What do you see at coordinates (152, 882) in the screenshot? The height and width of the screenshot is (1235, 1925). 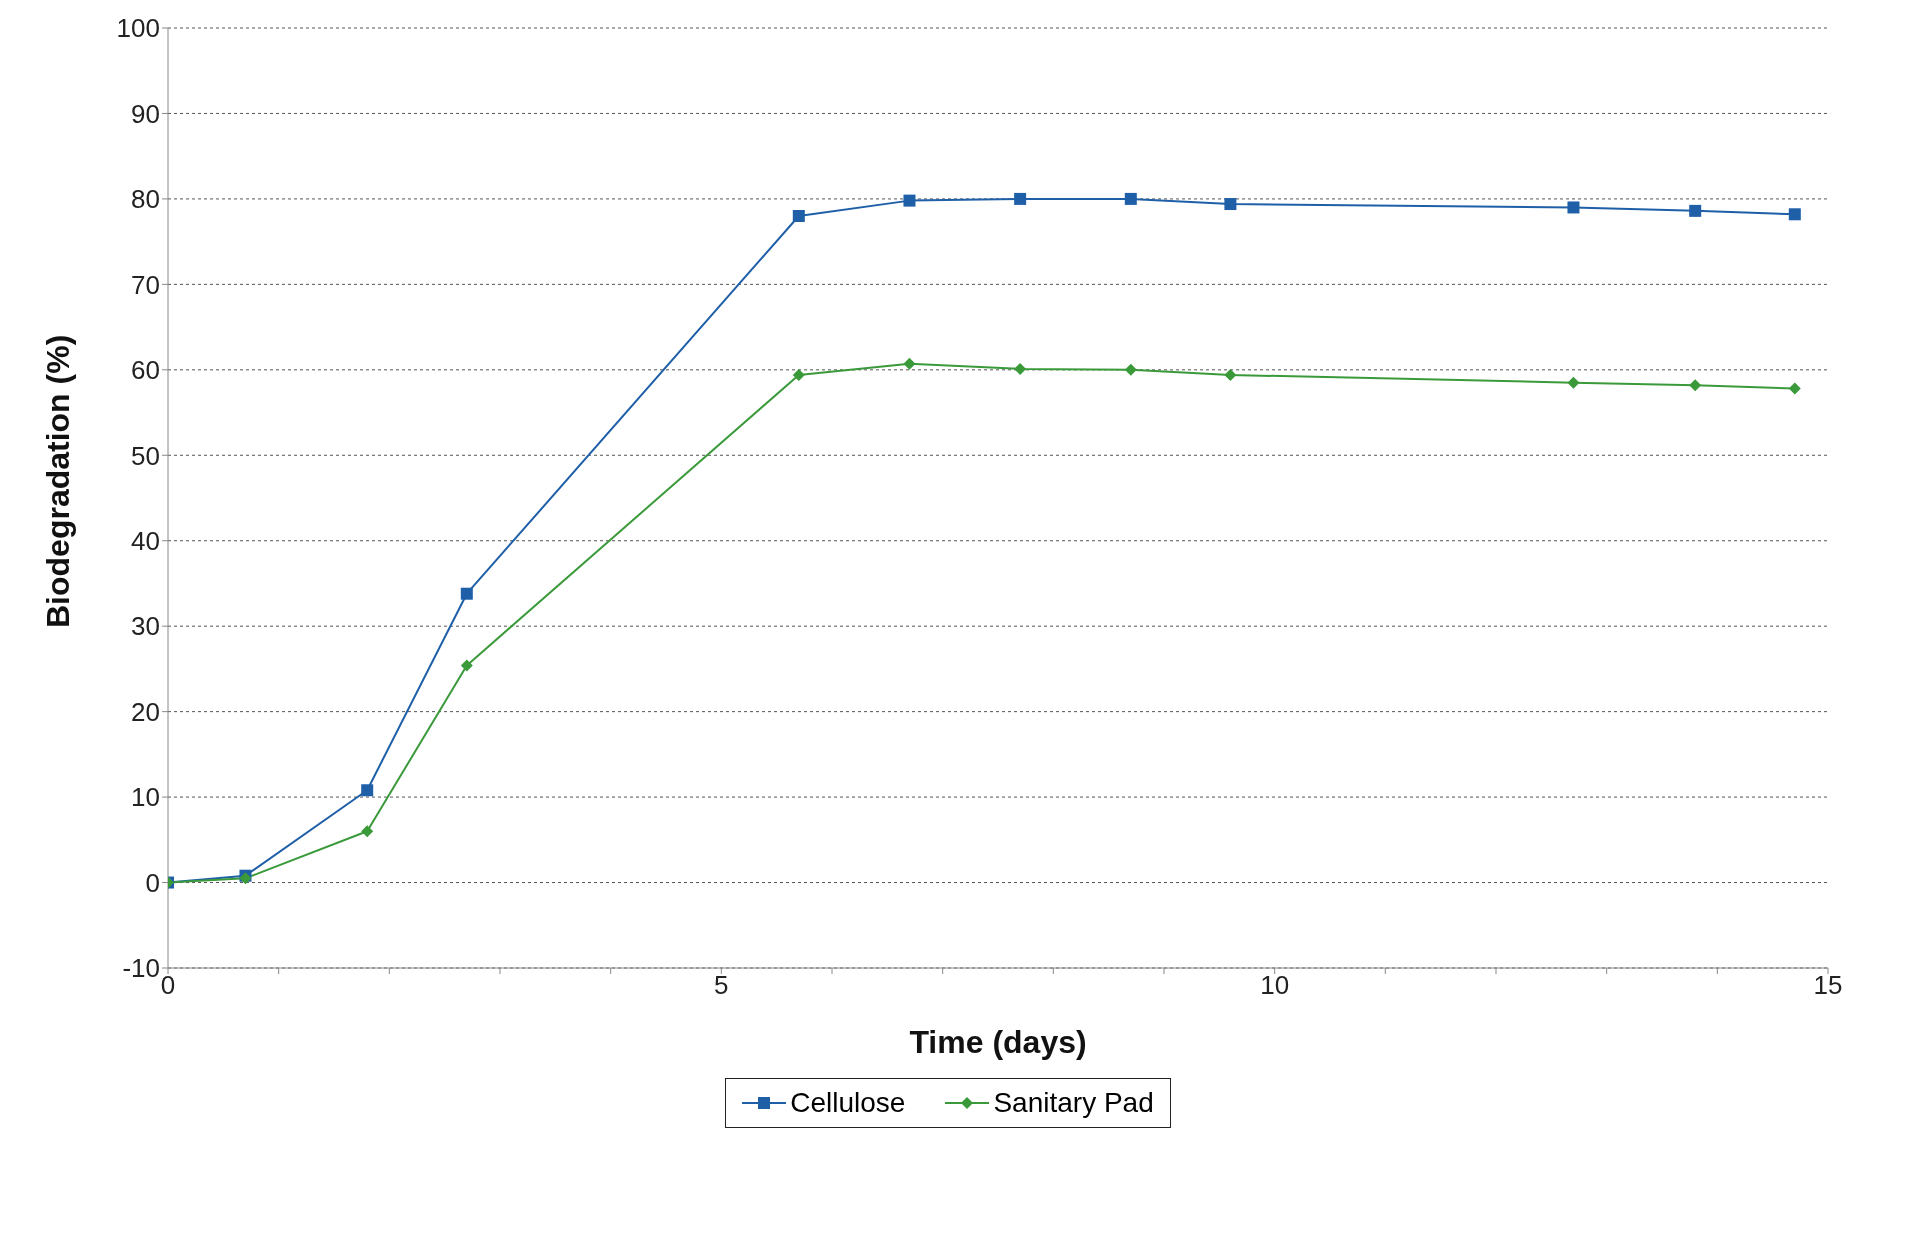 I see `y-tick-label: 0` at bounding box center [152, 882].